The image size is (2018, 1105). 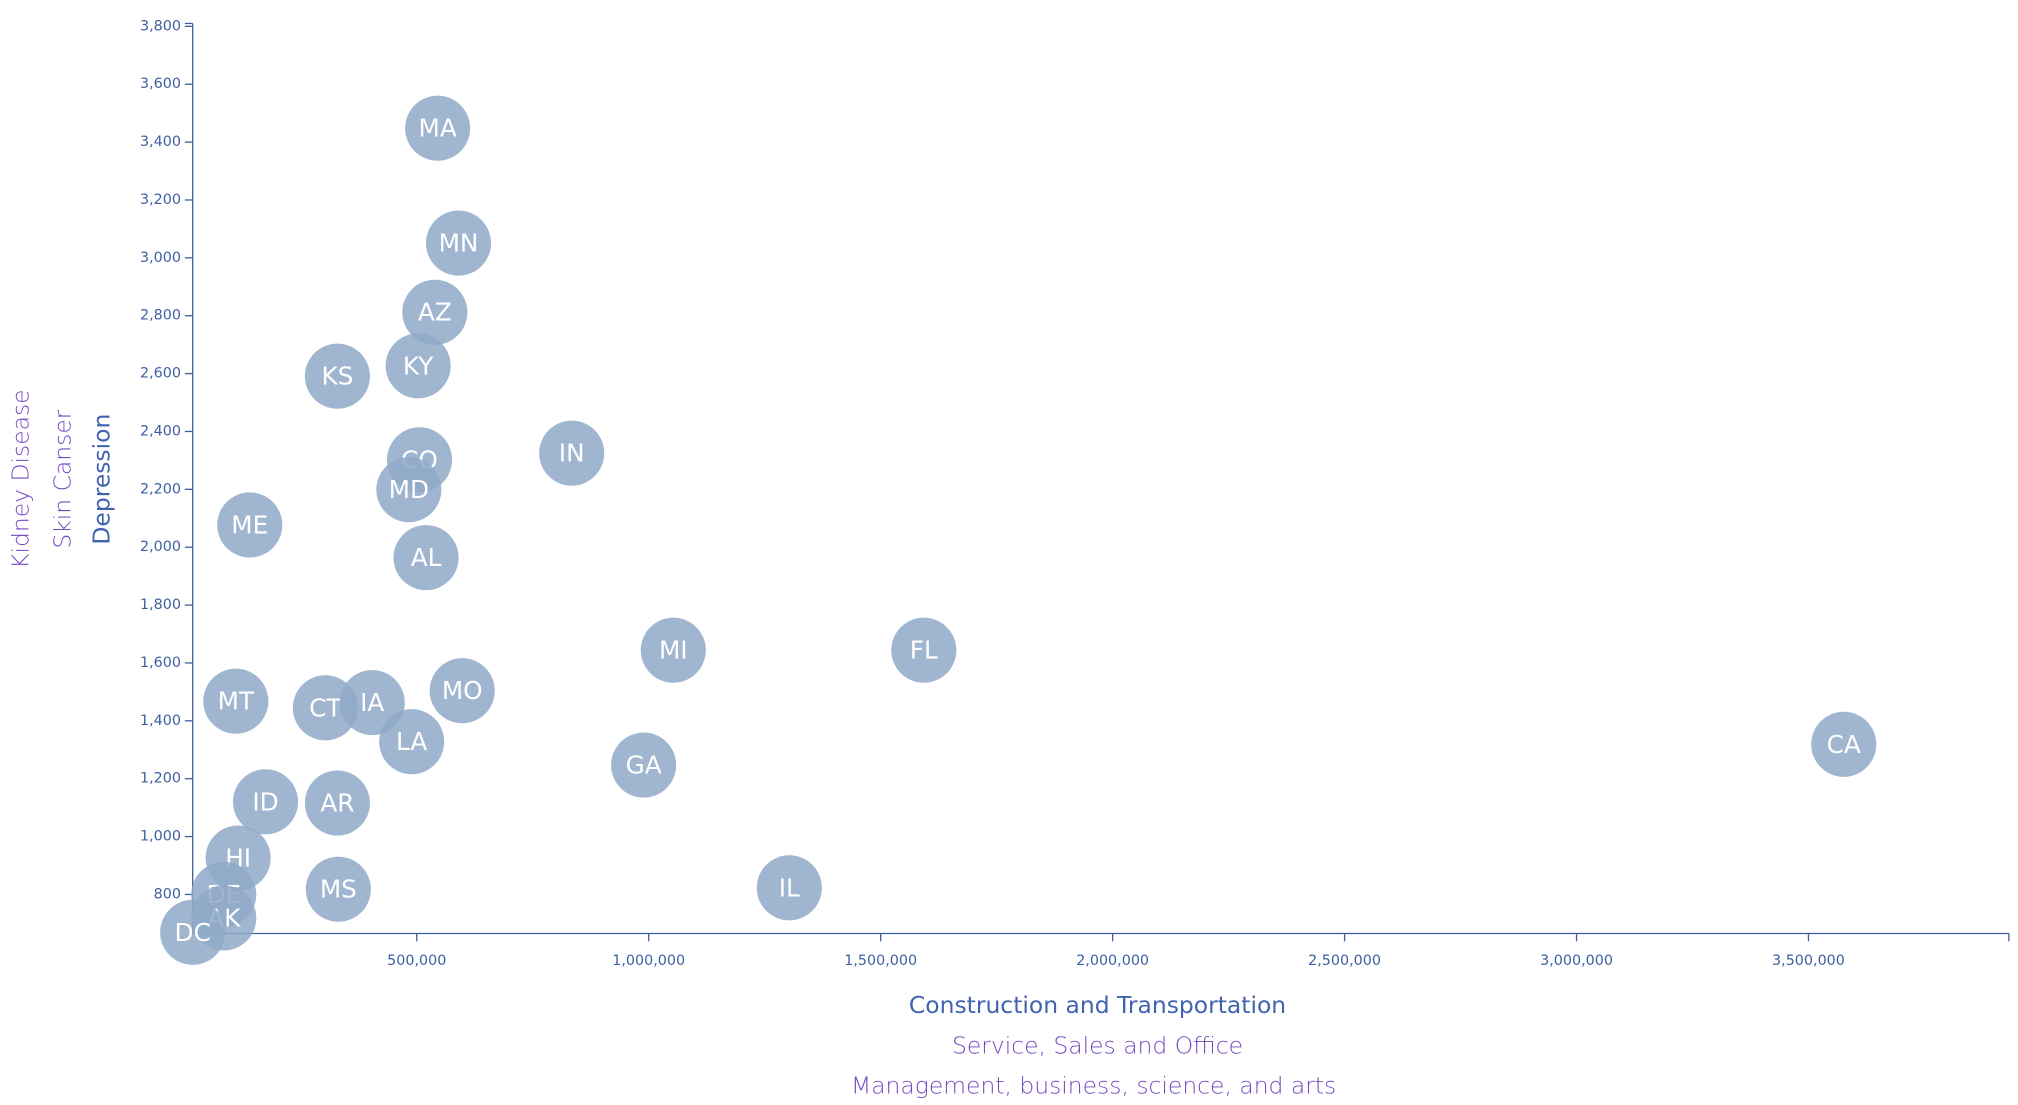 I want to click on point-label: MD, so click(x=409, y=489).